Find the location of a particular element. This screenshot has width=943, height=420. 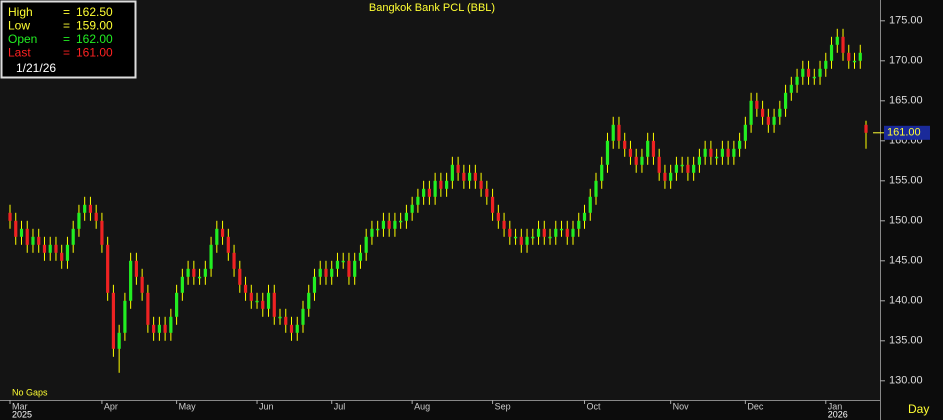

x-tick-label: Apr is located at coordinates (111, 406).